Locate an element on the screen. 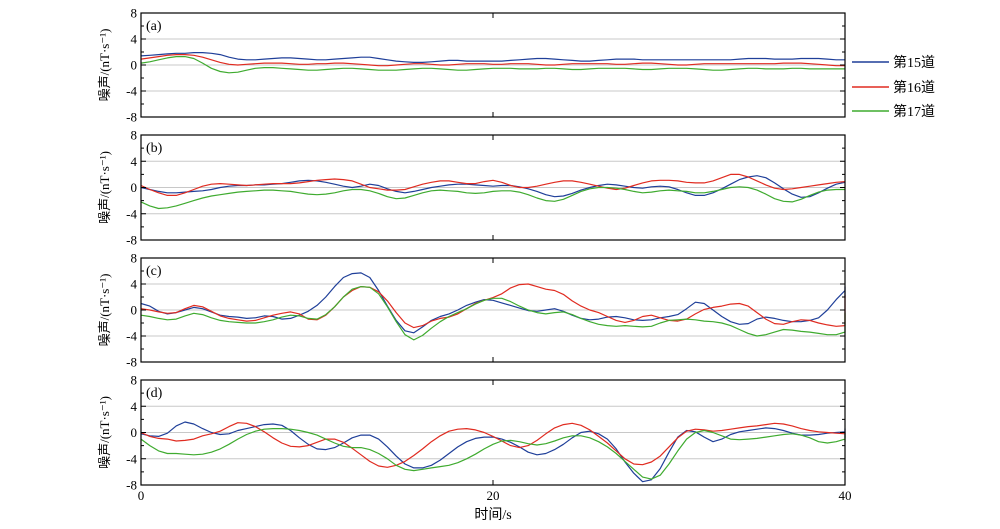 This screenshot has width=1000, height=529. panel-label: (a) is located at coordinates (154, 26).